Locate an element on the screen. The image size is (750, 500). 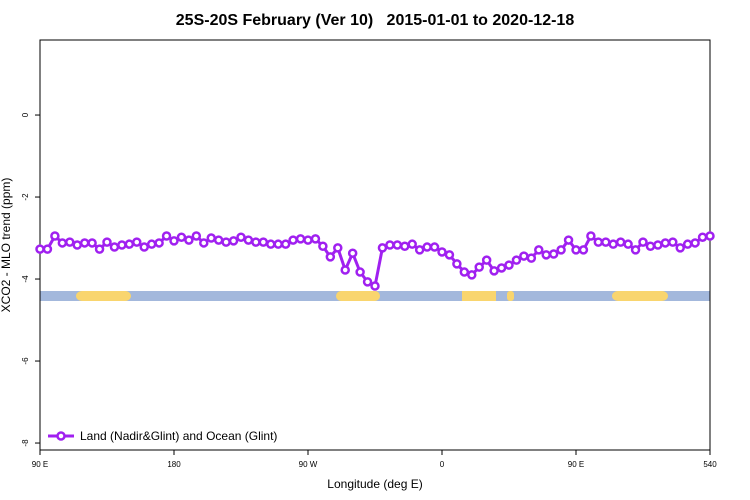
x-tick-label: 90 W is located at coordinates (308, 464).